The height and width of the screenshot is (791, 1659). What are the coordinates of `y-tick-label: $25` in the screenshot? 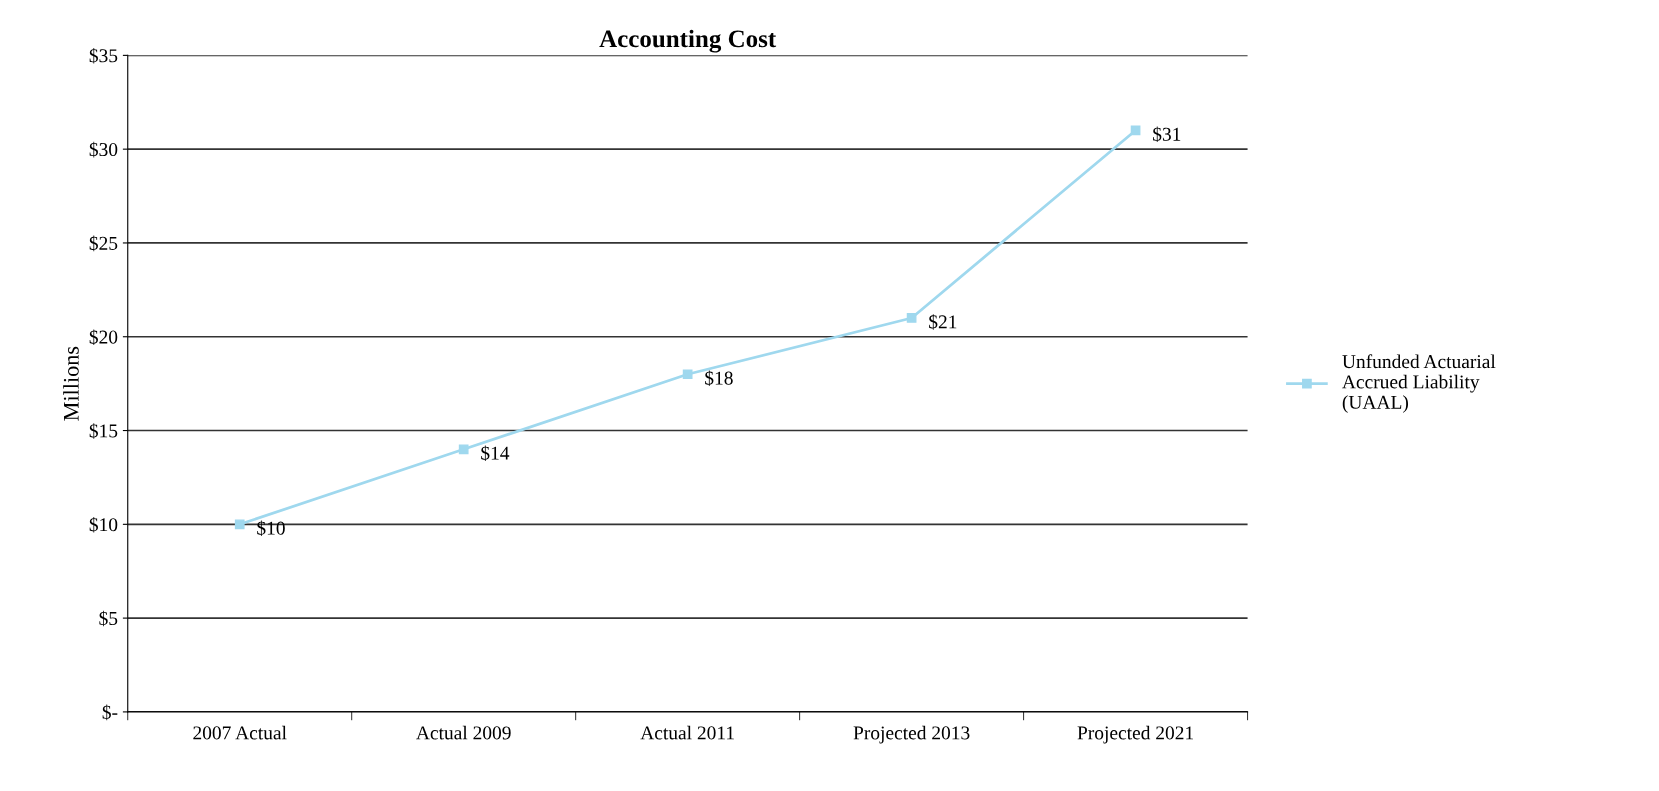 It's located at (103, 243).